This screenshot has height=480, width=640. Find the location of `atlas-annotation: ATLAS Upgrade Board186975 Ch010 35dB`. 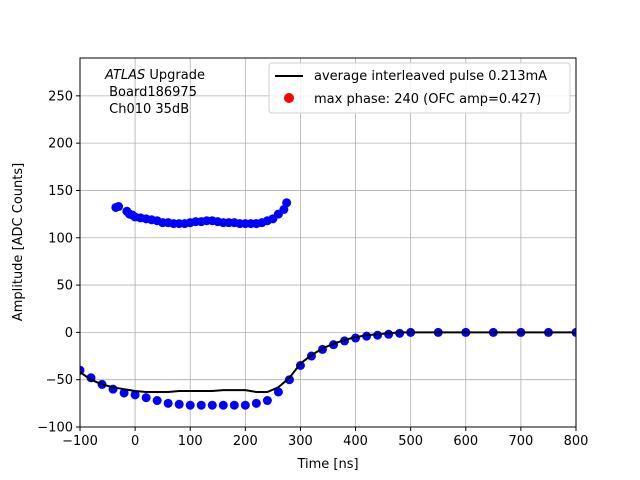

atlas-annotation: ATLAS Upgrade Board186975 Ch010 35dB is located at coordinates (154, 92).